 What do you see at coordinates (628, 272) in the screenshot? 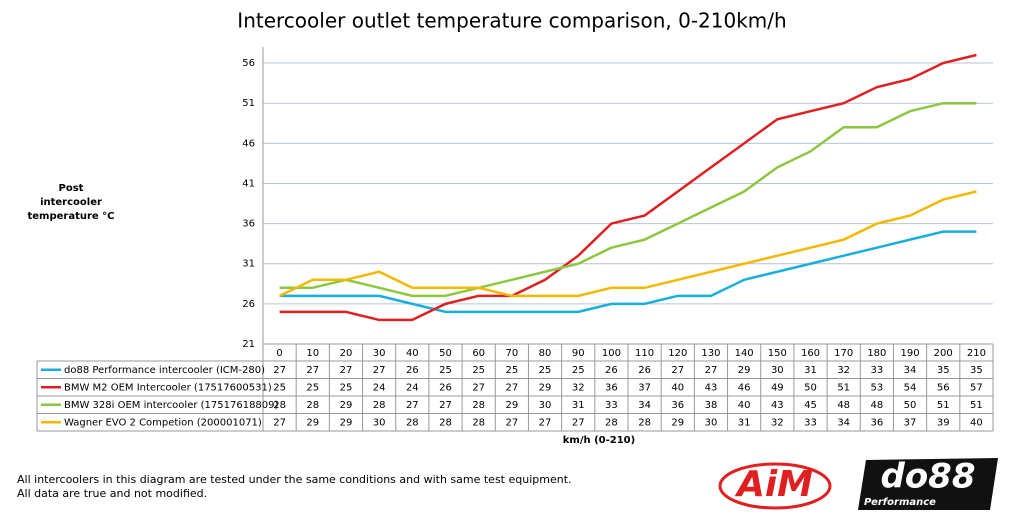
I see `data-line` at bounding box center [628, 272].